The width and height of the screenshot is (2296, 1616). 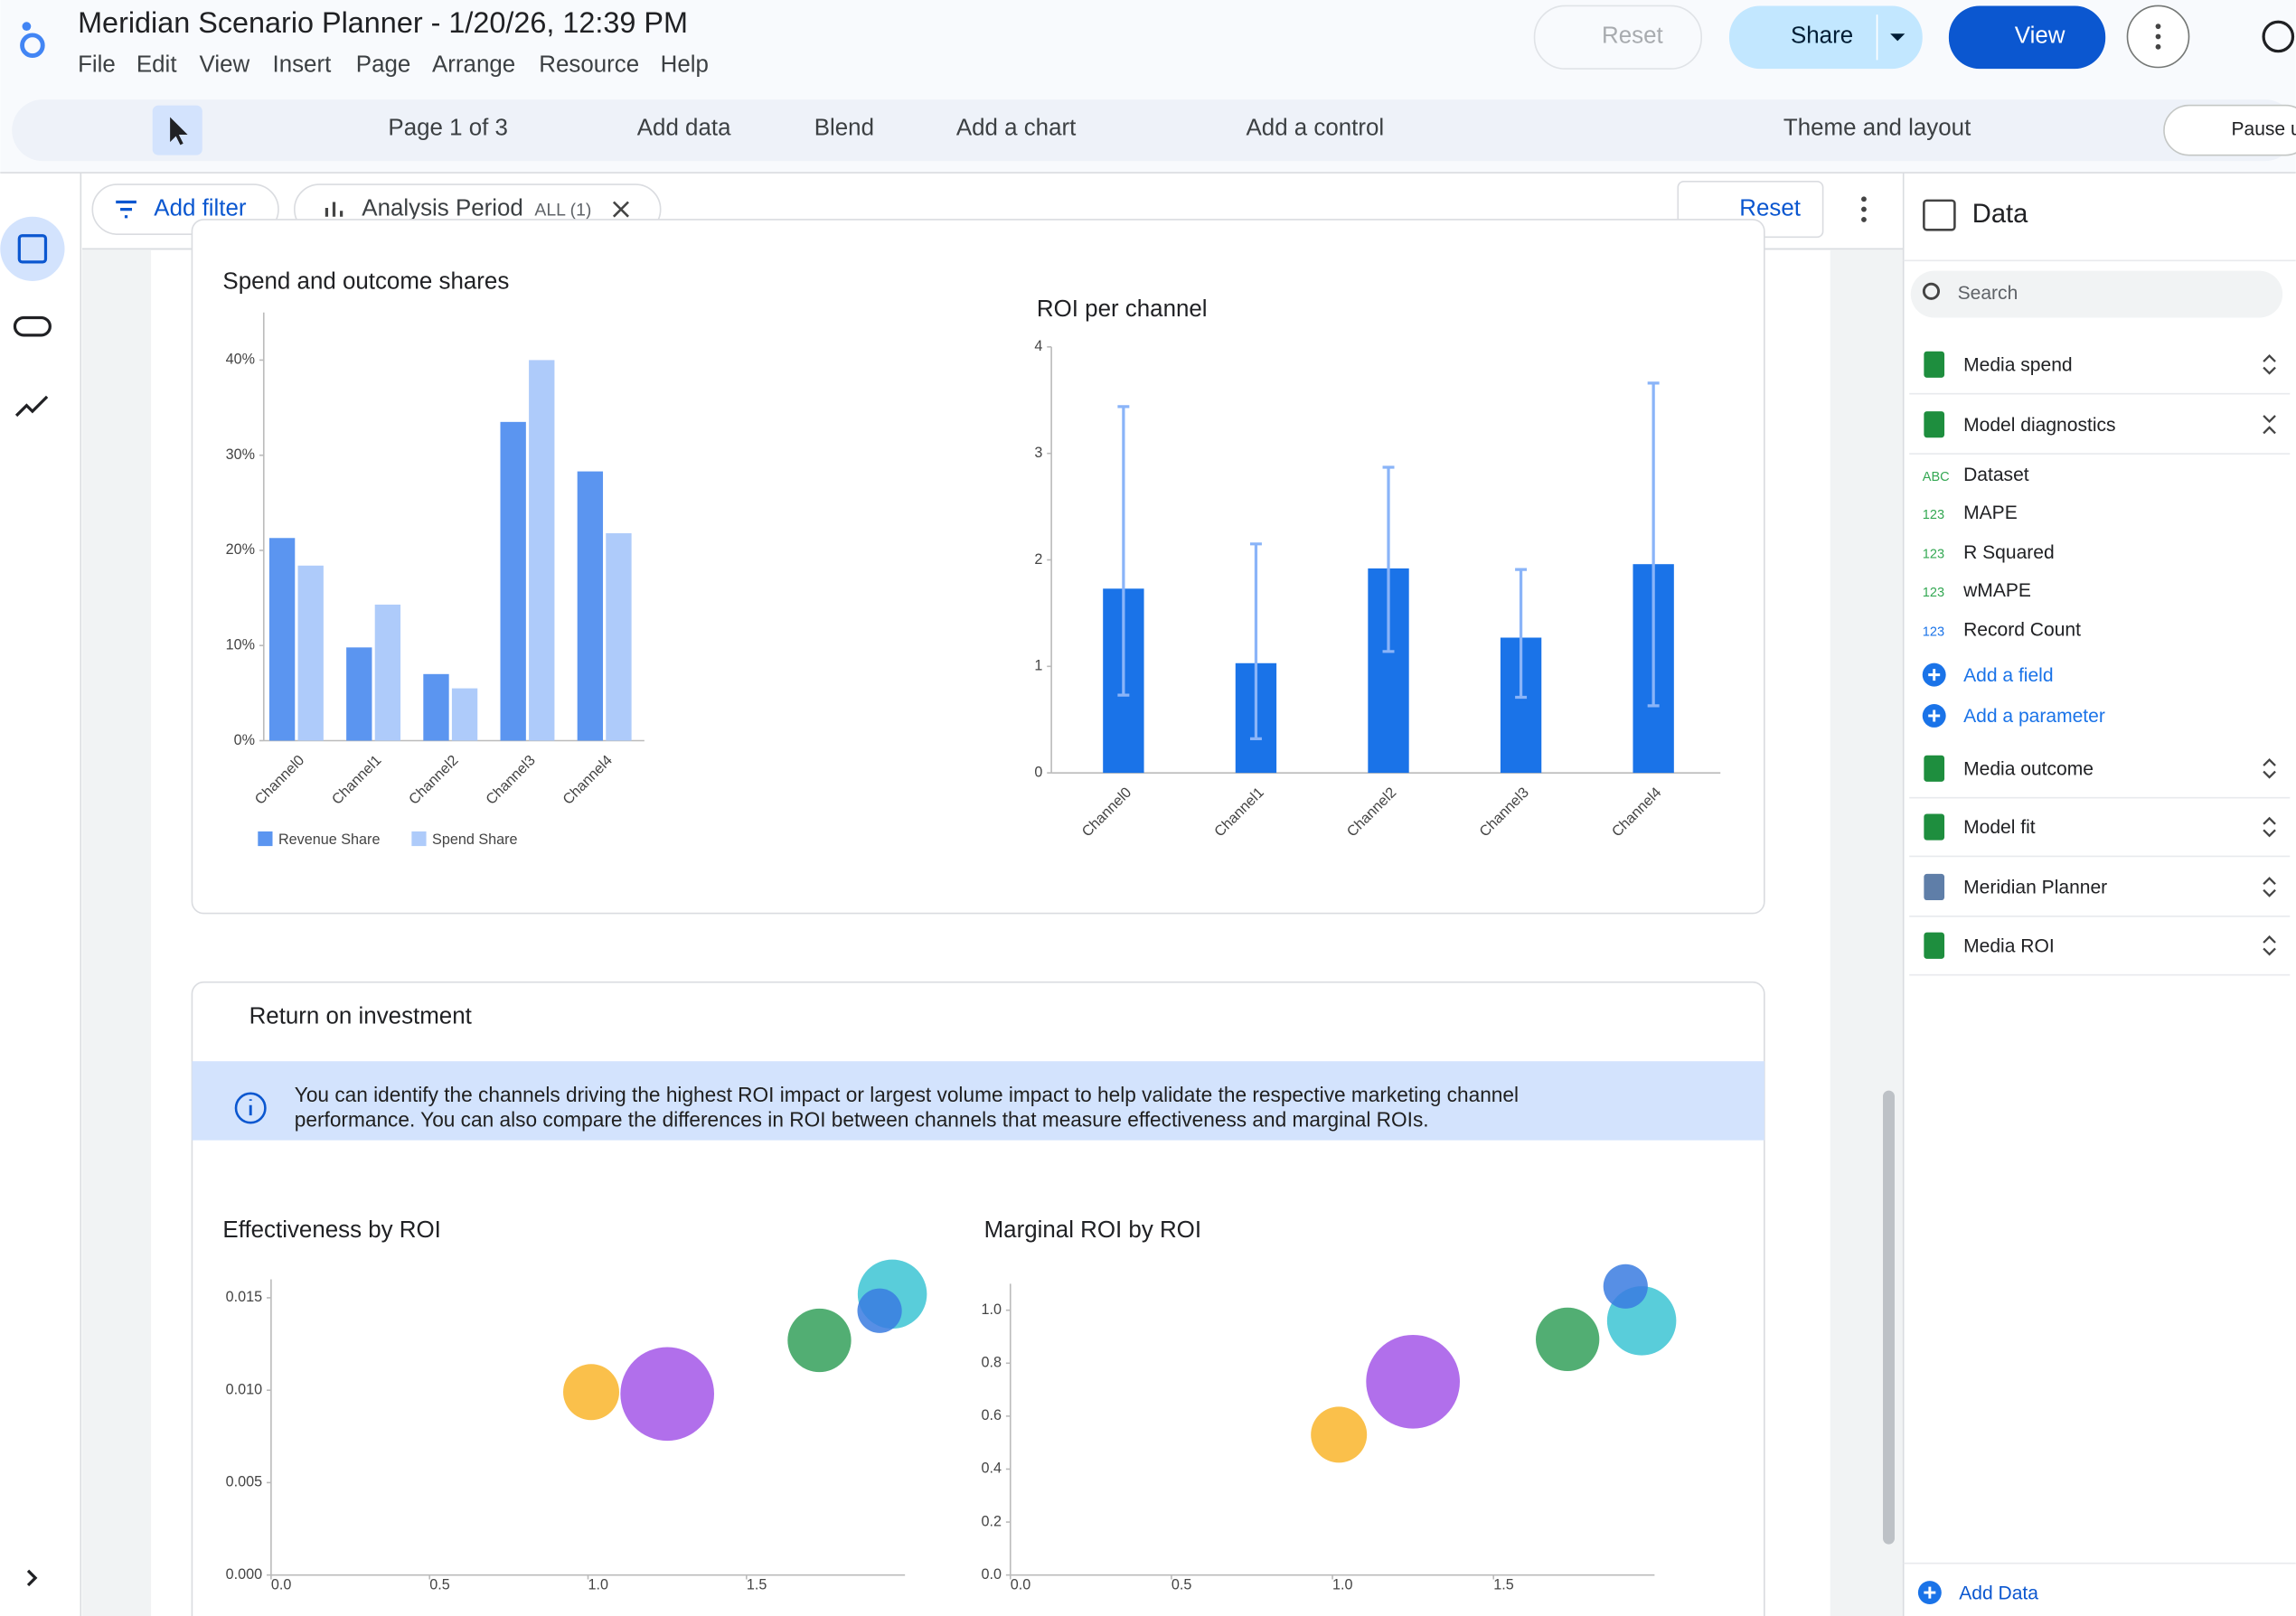 What do you see at coordinates (442, 208) in the screenshot?
I see `chip-label: Analysis Period` at bounding box center [442, 208].